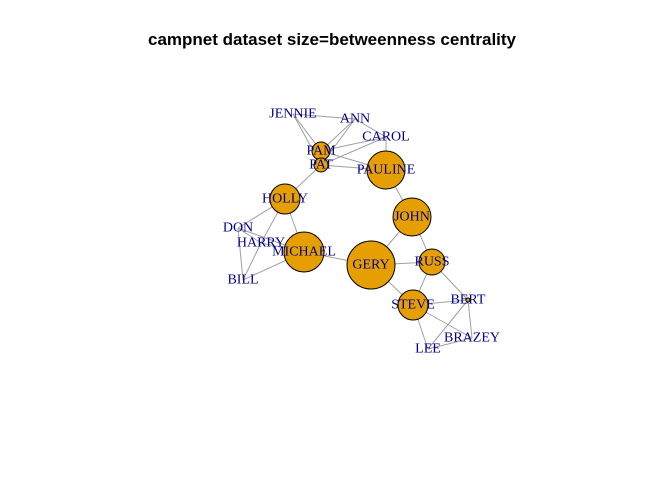 Image resolution: width=672 pixels, height=480 pixels. I want to click on node-label-holly: HOLLY, so click(285, 199).